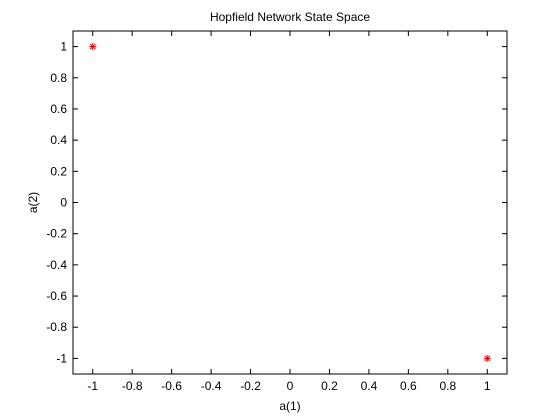 The width and height of the screenshot is (560, 420). What do you see at coordinates (408, 386) in the screenshot?
I see `x-tick-label: 0.6` at bounding box center [408, 386].